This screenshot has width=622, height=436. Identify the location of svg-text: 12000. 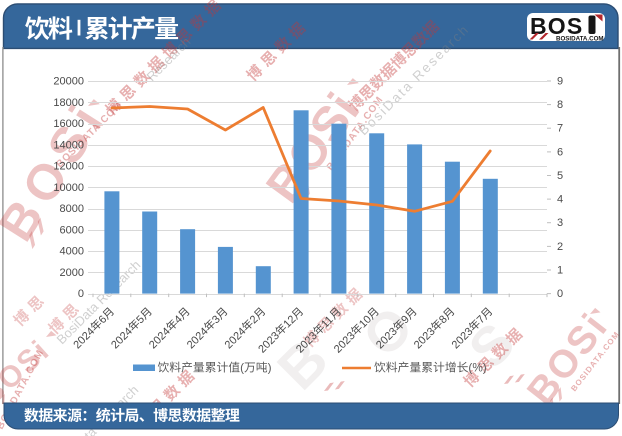
(68, 167).